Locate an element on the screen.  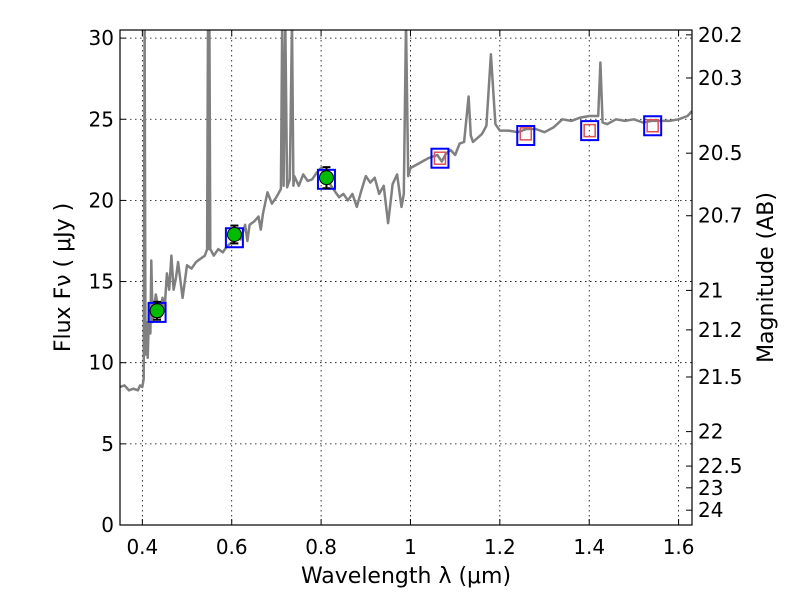
x-axis-title: Wavelength λ (μm) is located at coordinates (406, 576).